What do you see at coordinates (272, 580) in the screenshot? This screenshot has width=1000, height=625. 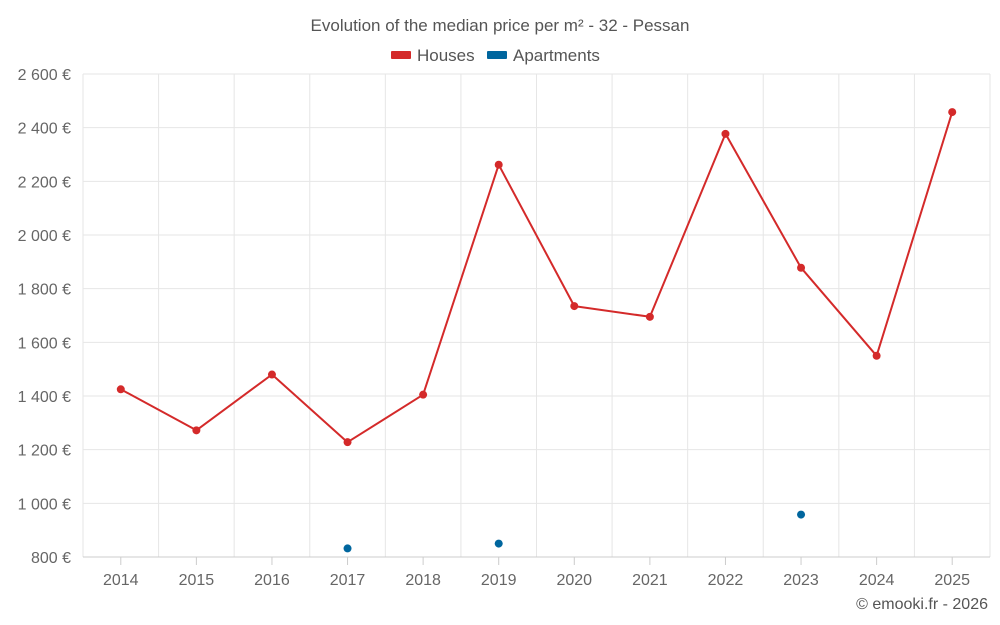 I see `x-tick-label: 2016` at bounding box center [272, 580].